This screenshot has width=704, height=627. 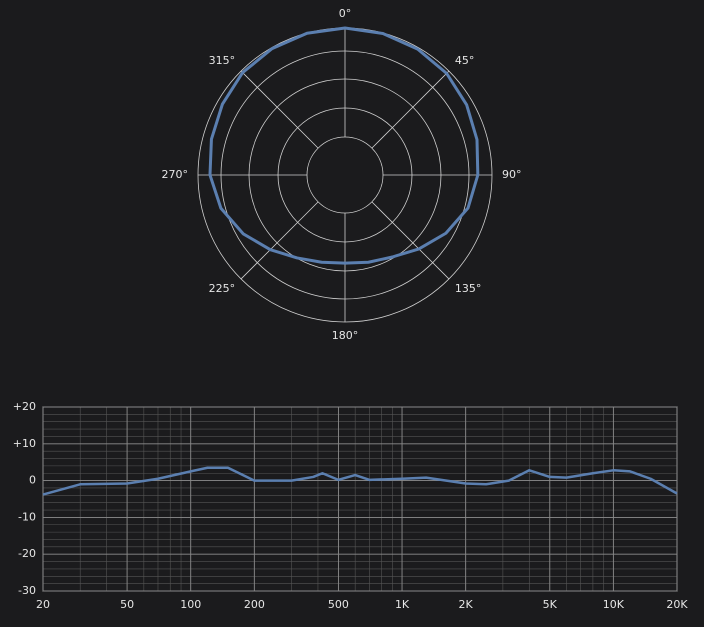 I want to click on y-tick-label: -10, so click(x=27, y=516).